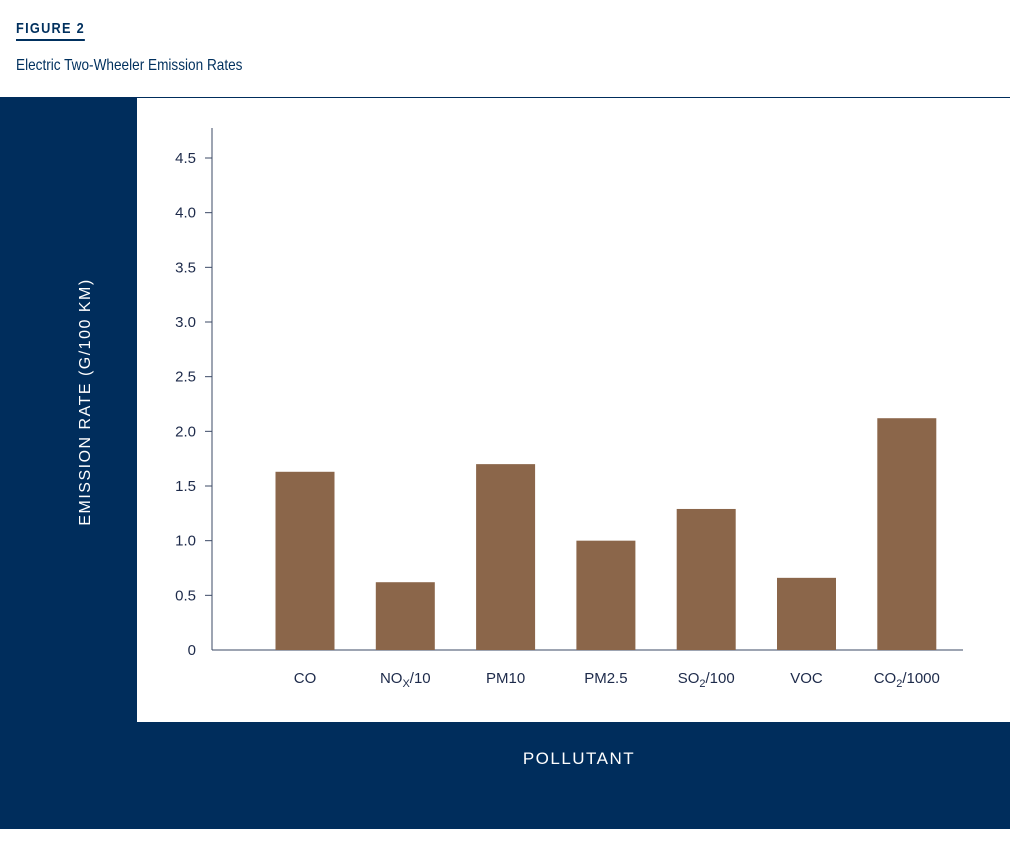 The width and height of the screenshot is (1024, 849). Describe the element at coordinates (579, 758) in the screenshot. I see `x-axis-label: POLLUTANT` at that location.